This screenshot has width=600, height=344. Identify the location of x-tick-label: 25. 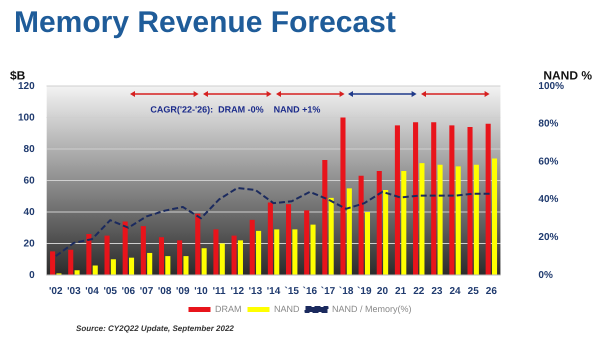
(474, 291).